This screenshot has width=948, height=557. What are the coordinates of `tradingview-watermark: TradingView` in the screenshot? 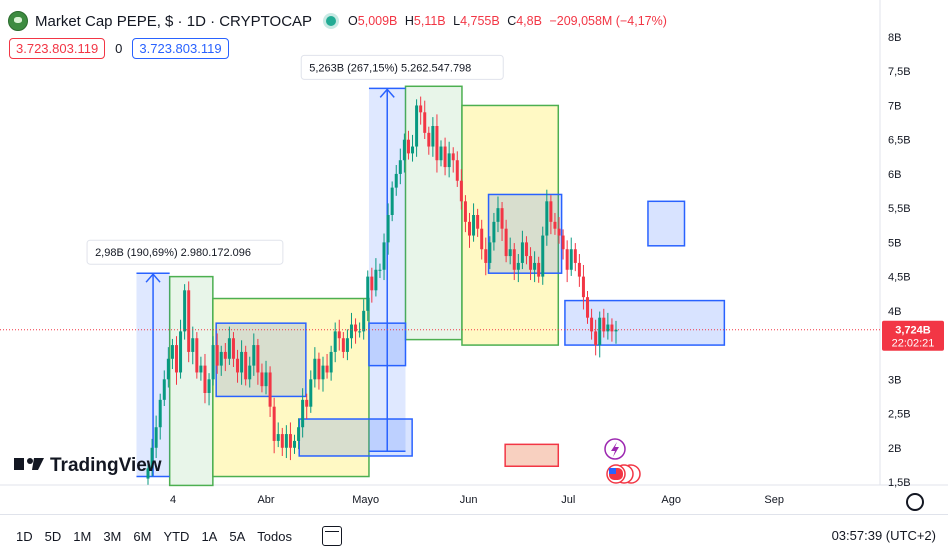 It's located at (106, 465).